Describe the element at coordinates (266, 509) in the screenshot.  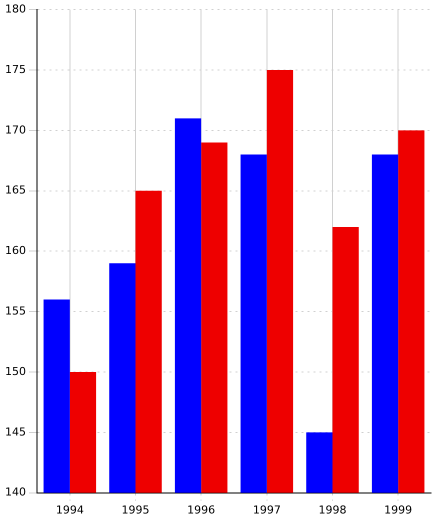
I see `x-tick-label: 1997` at that location.